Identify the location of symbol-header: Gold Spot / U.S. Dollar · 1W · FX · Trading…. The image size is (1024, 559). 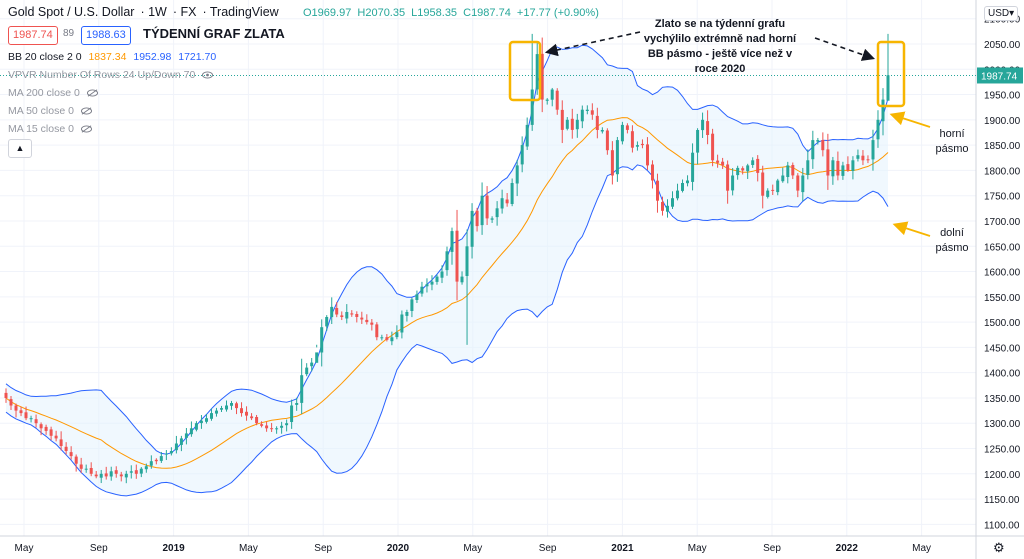
(143, 12).